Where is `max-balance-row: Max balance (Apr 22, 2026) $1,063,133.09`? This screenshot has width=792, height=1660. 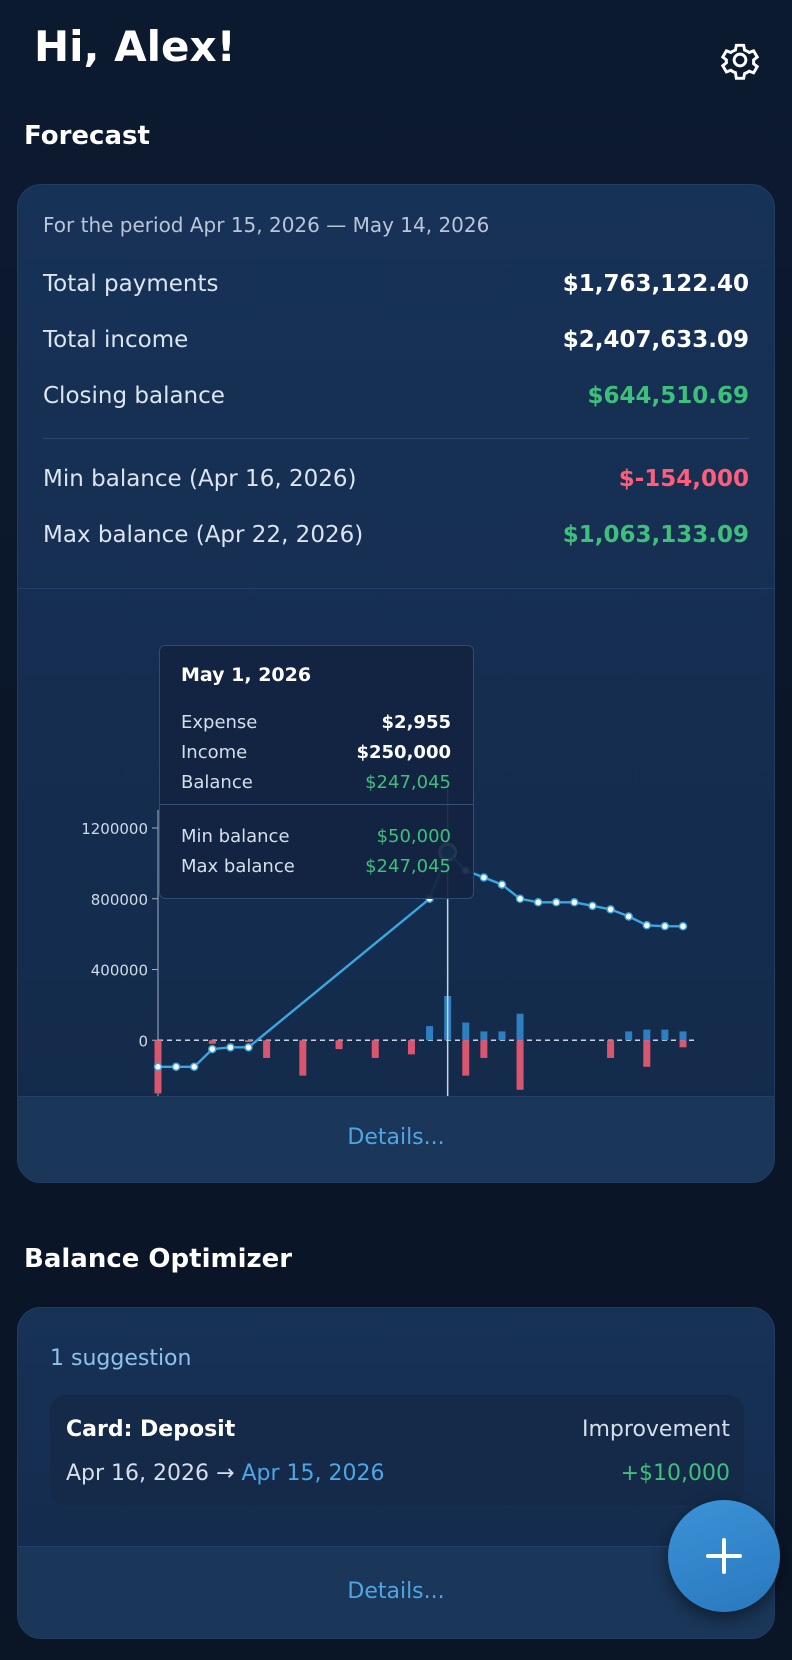
max-balance-row: Max balance (Apr 22, 2026) $1,063,133.09 is located at coordinates (396, 540).